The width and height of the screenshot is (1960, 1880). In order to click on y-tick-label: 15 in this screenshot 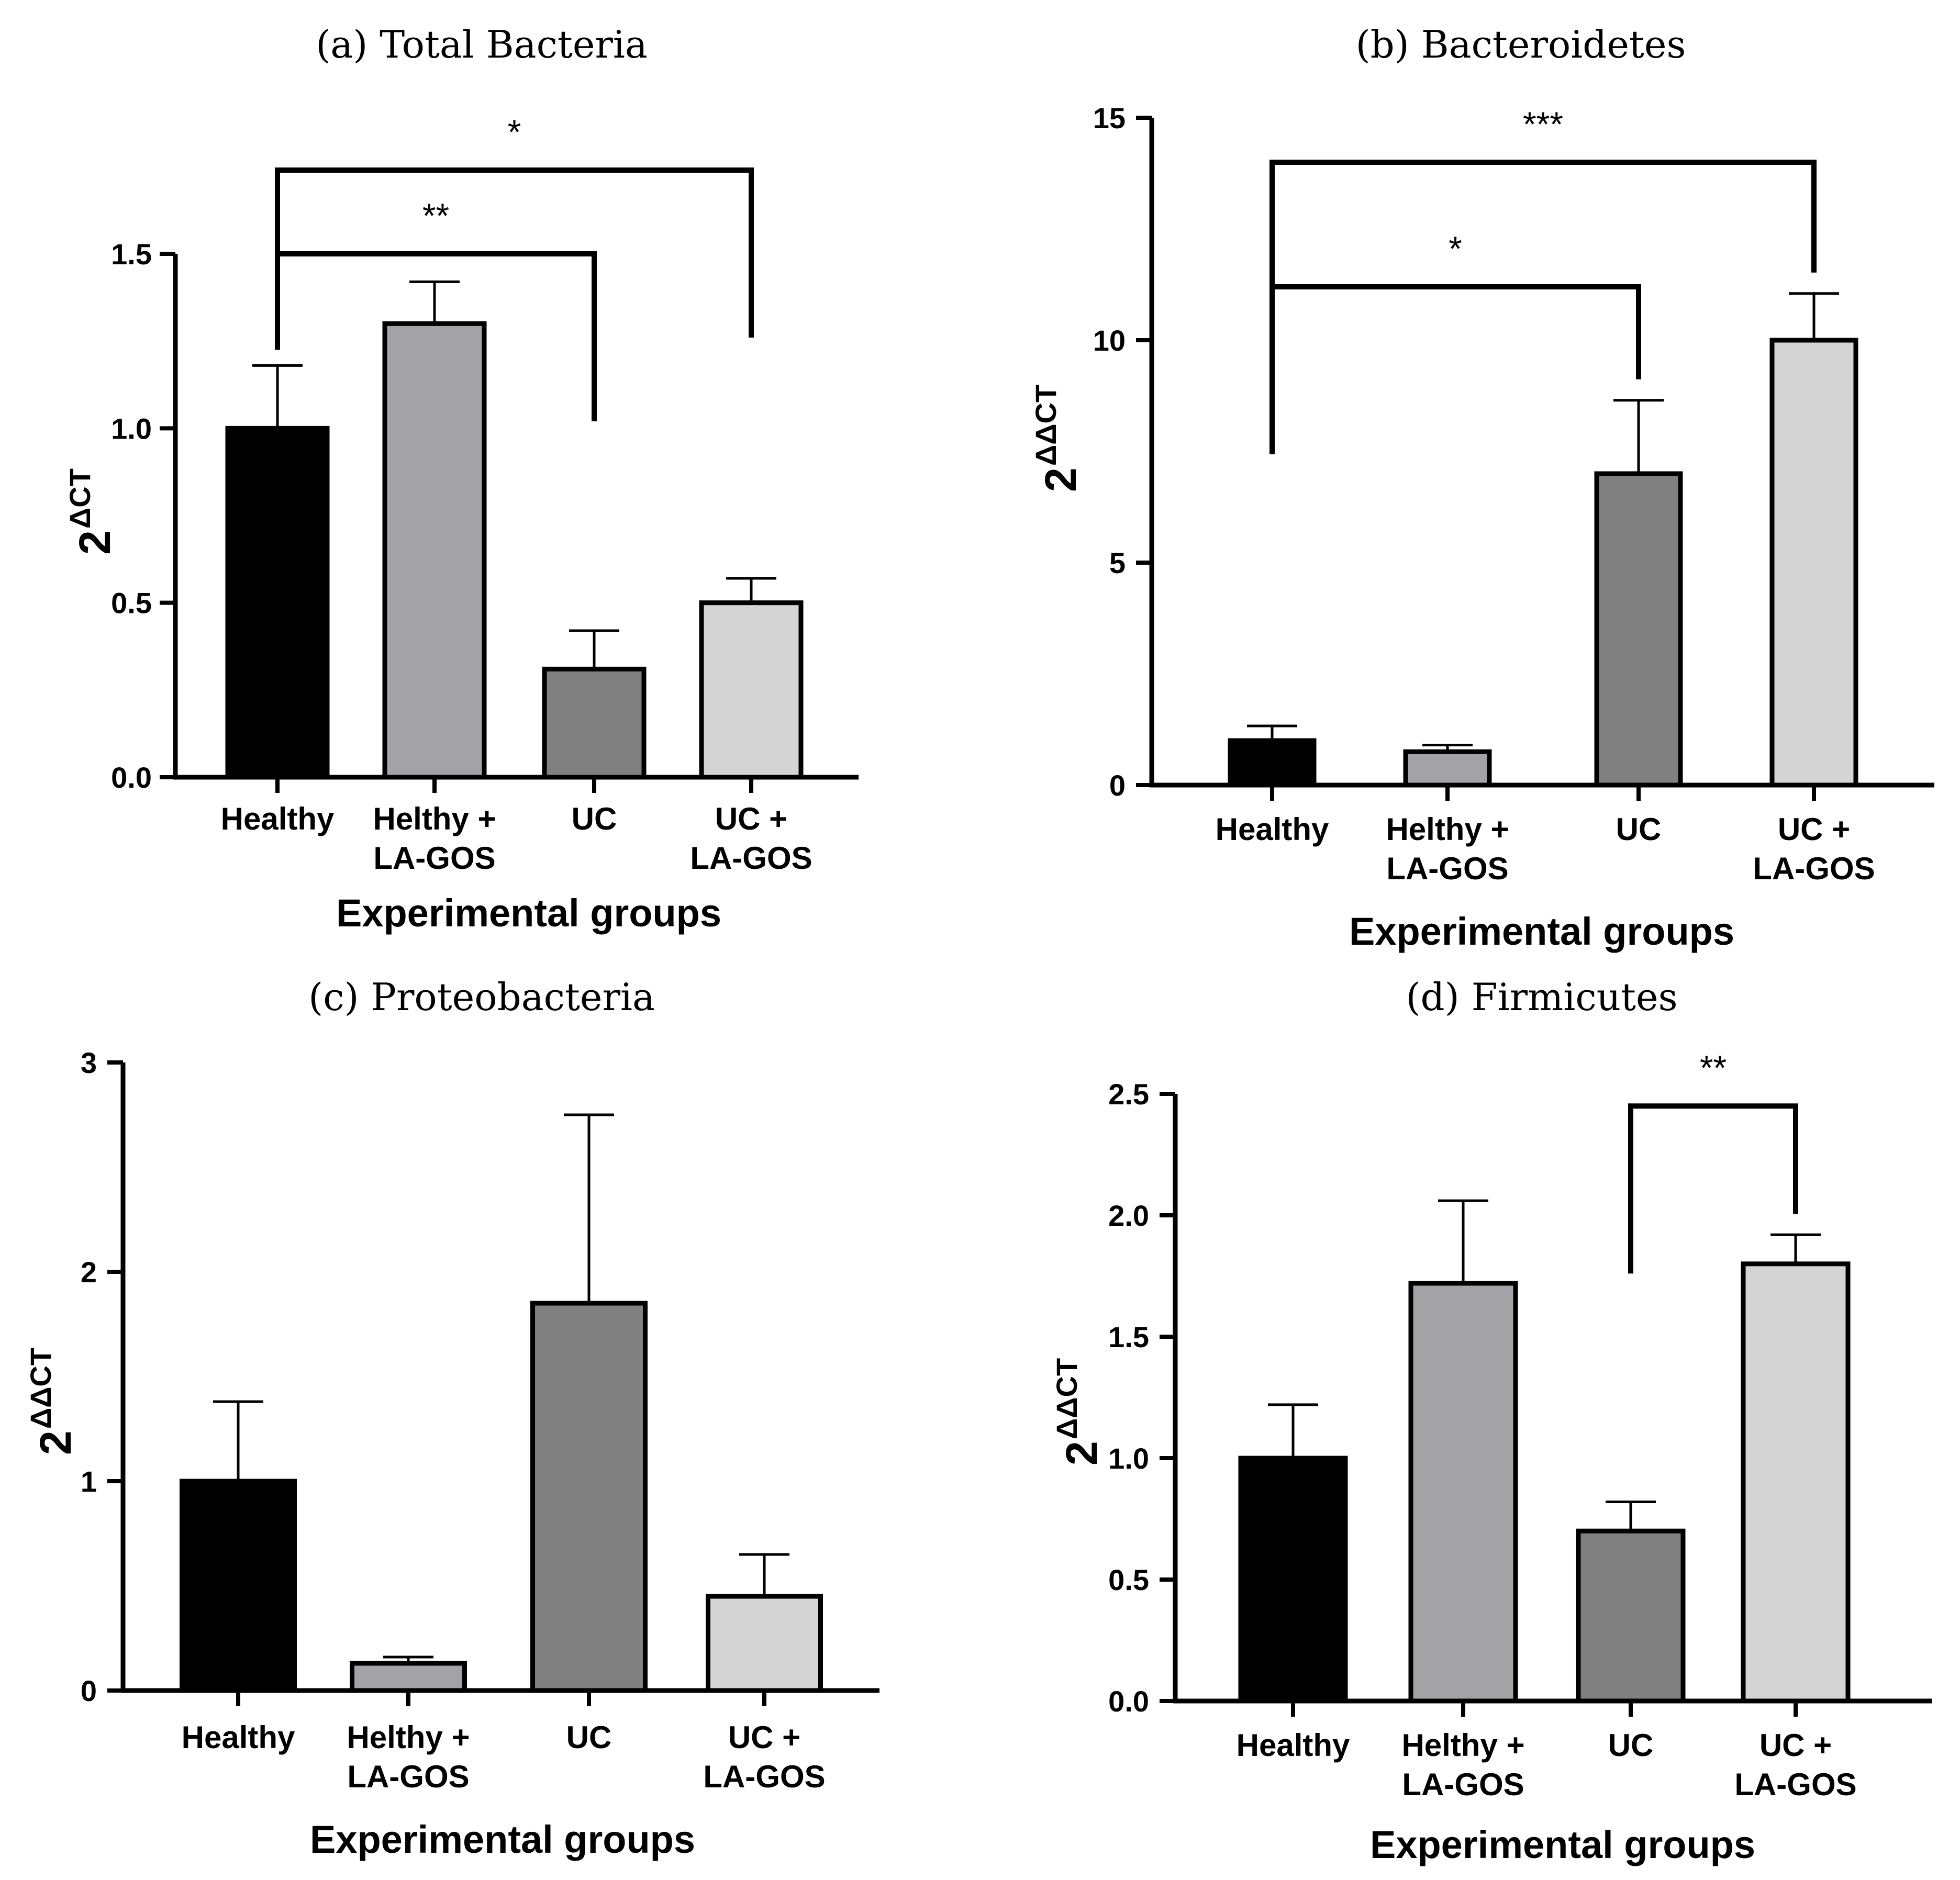, I will do `click(1109, 118)`.